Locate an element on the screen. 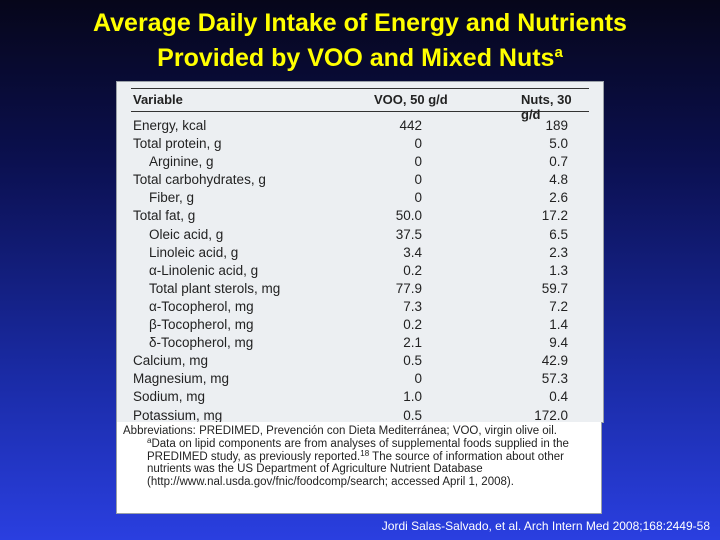 The image size is (720, 540). cell-nuts: 57.3 is located at coordinates (554, 379).